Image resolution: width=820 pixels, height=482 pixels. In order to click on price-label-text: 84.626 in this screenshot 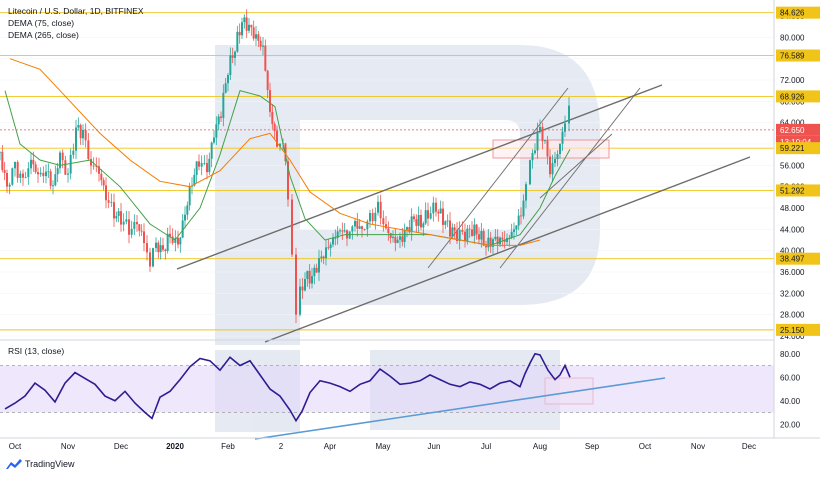, I will do `click(792, 13)`.